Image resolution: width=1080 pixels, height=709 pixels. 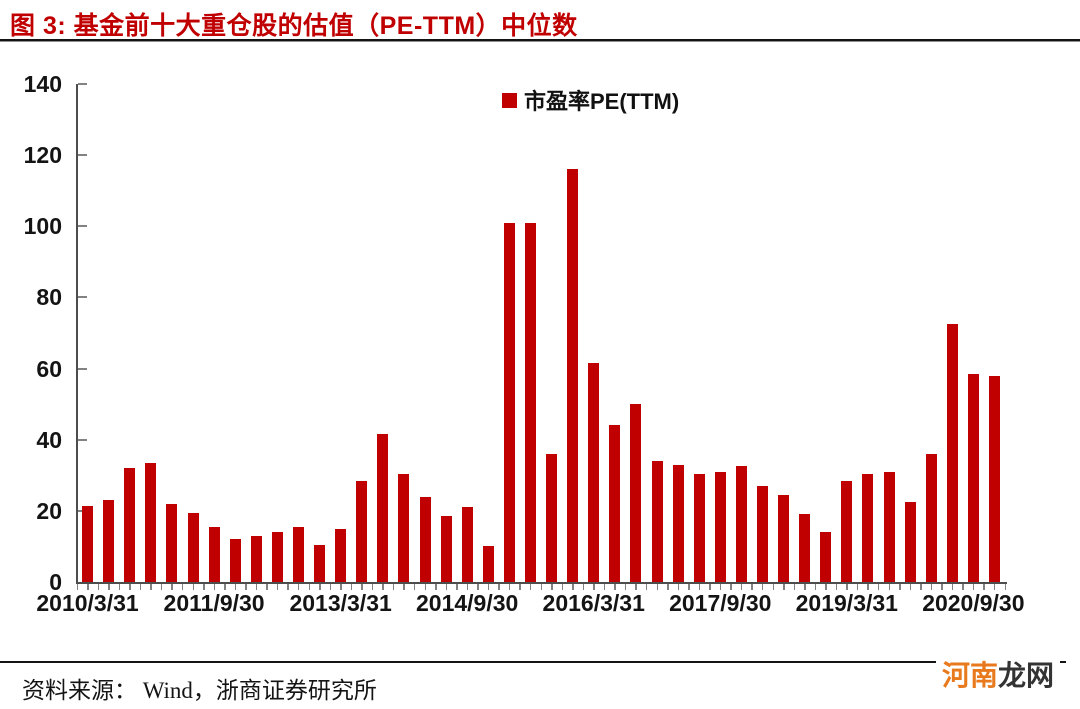 I want to click on y-axis-label: 60, so click(x=49, y=368).